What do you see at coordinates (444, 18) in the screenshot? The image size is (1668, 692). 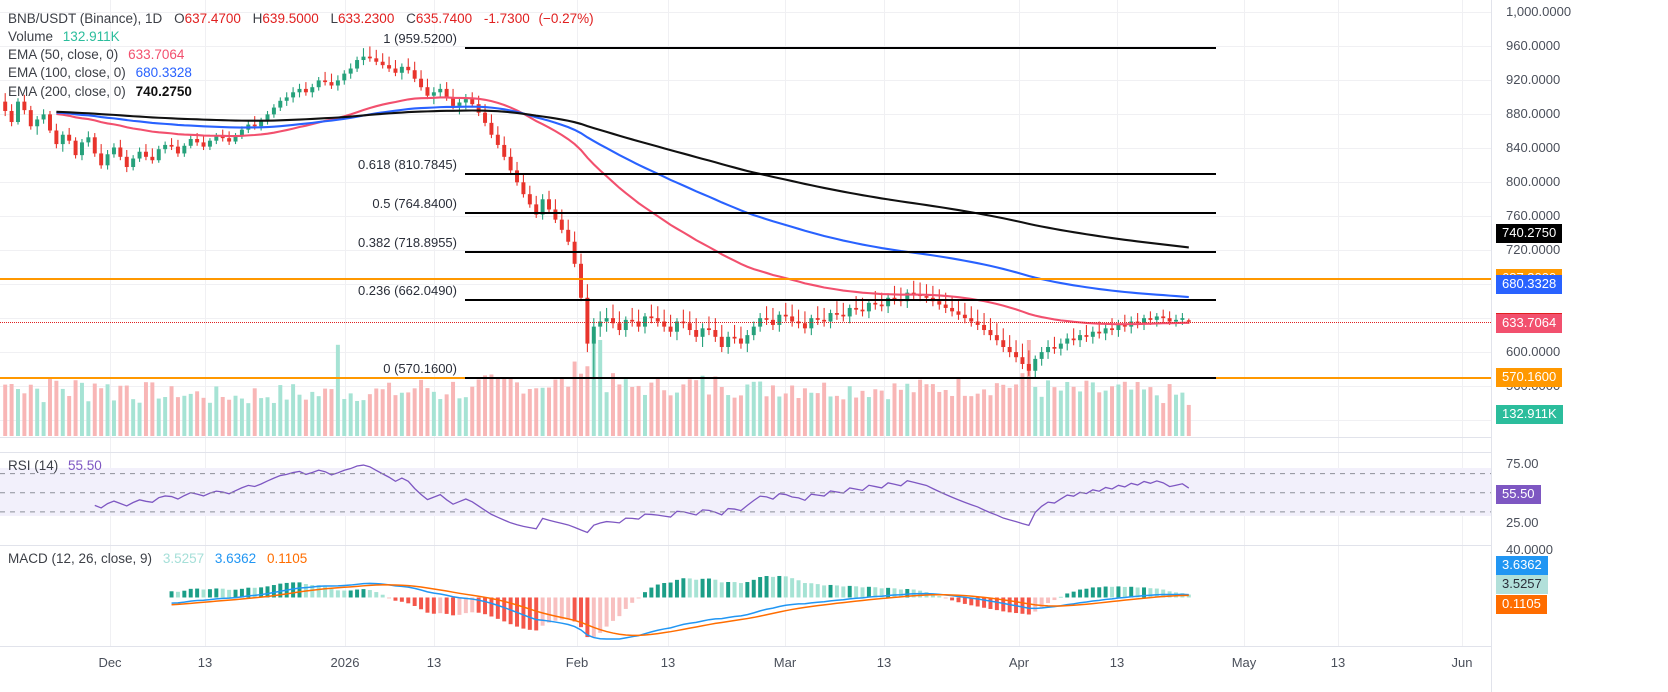 I see `ohlc-c-value: 635.7400` at bounding box center [444, 18].